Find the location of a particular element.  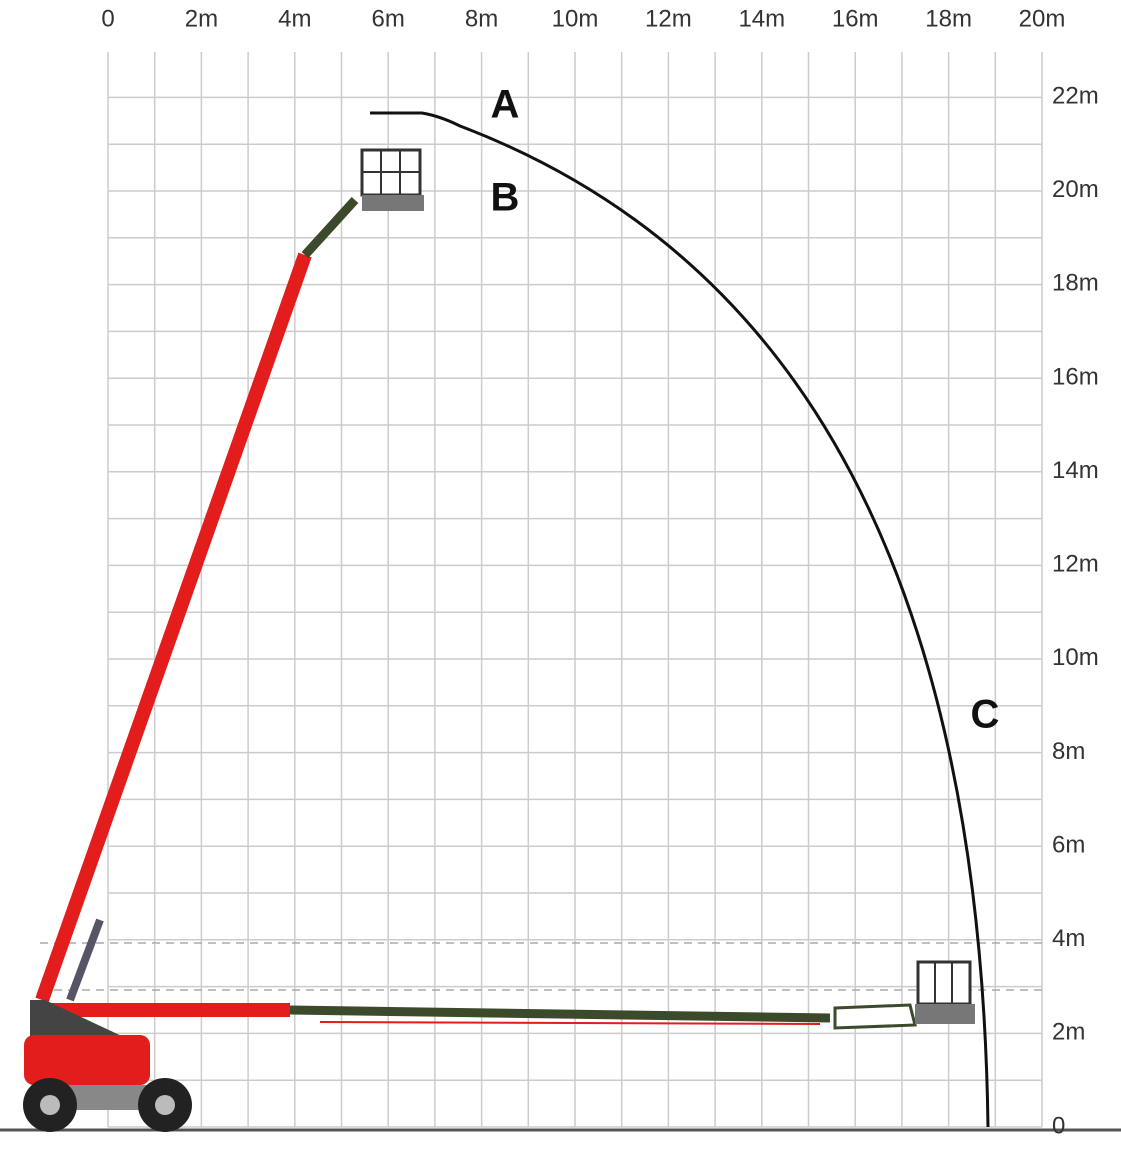

boom-extension is located at coordinates (560, 1014).